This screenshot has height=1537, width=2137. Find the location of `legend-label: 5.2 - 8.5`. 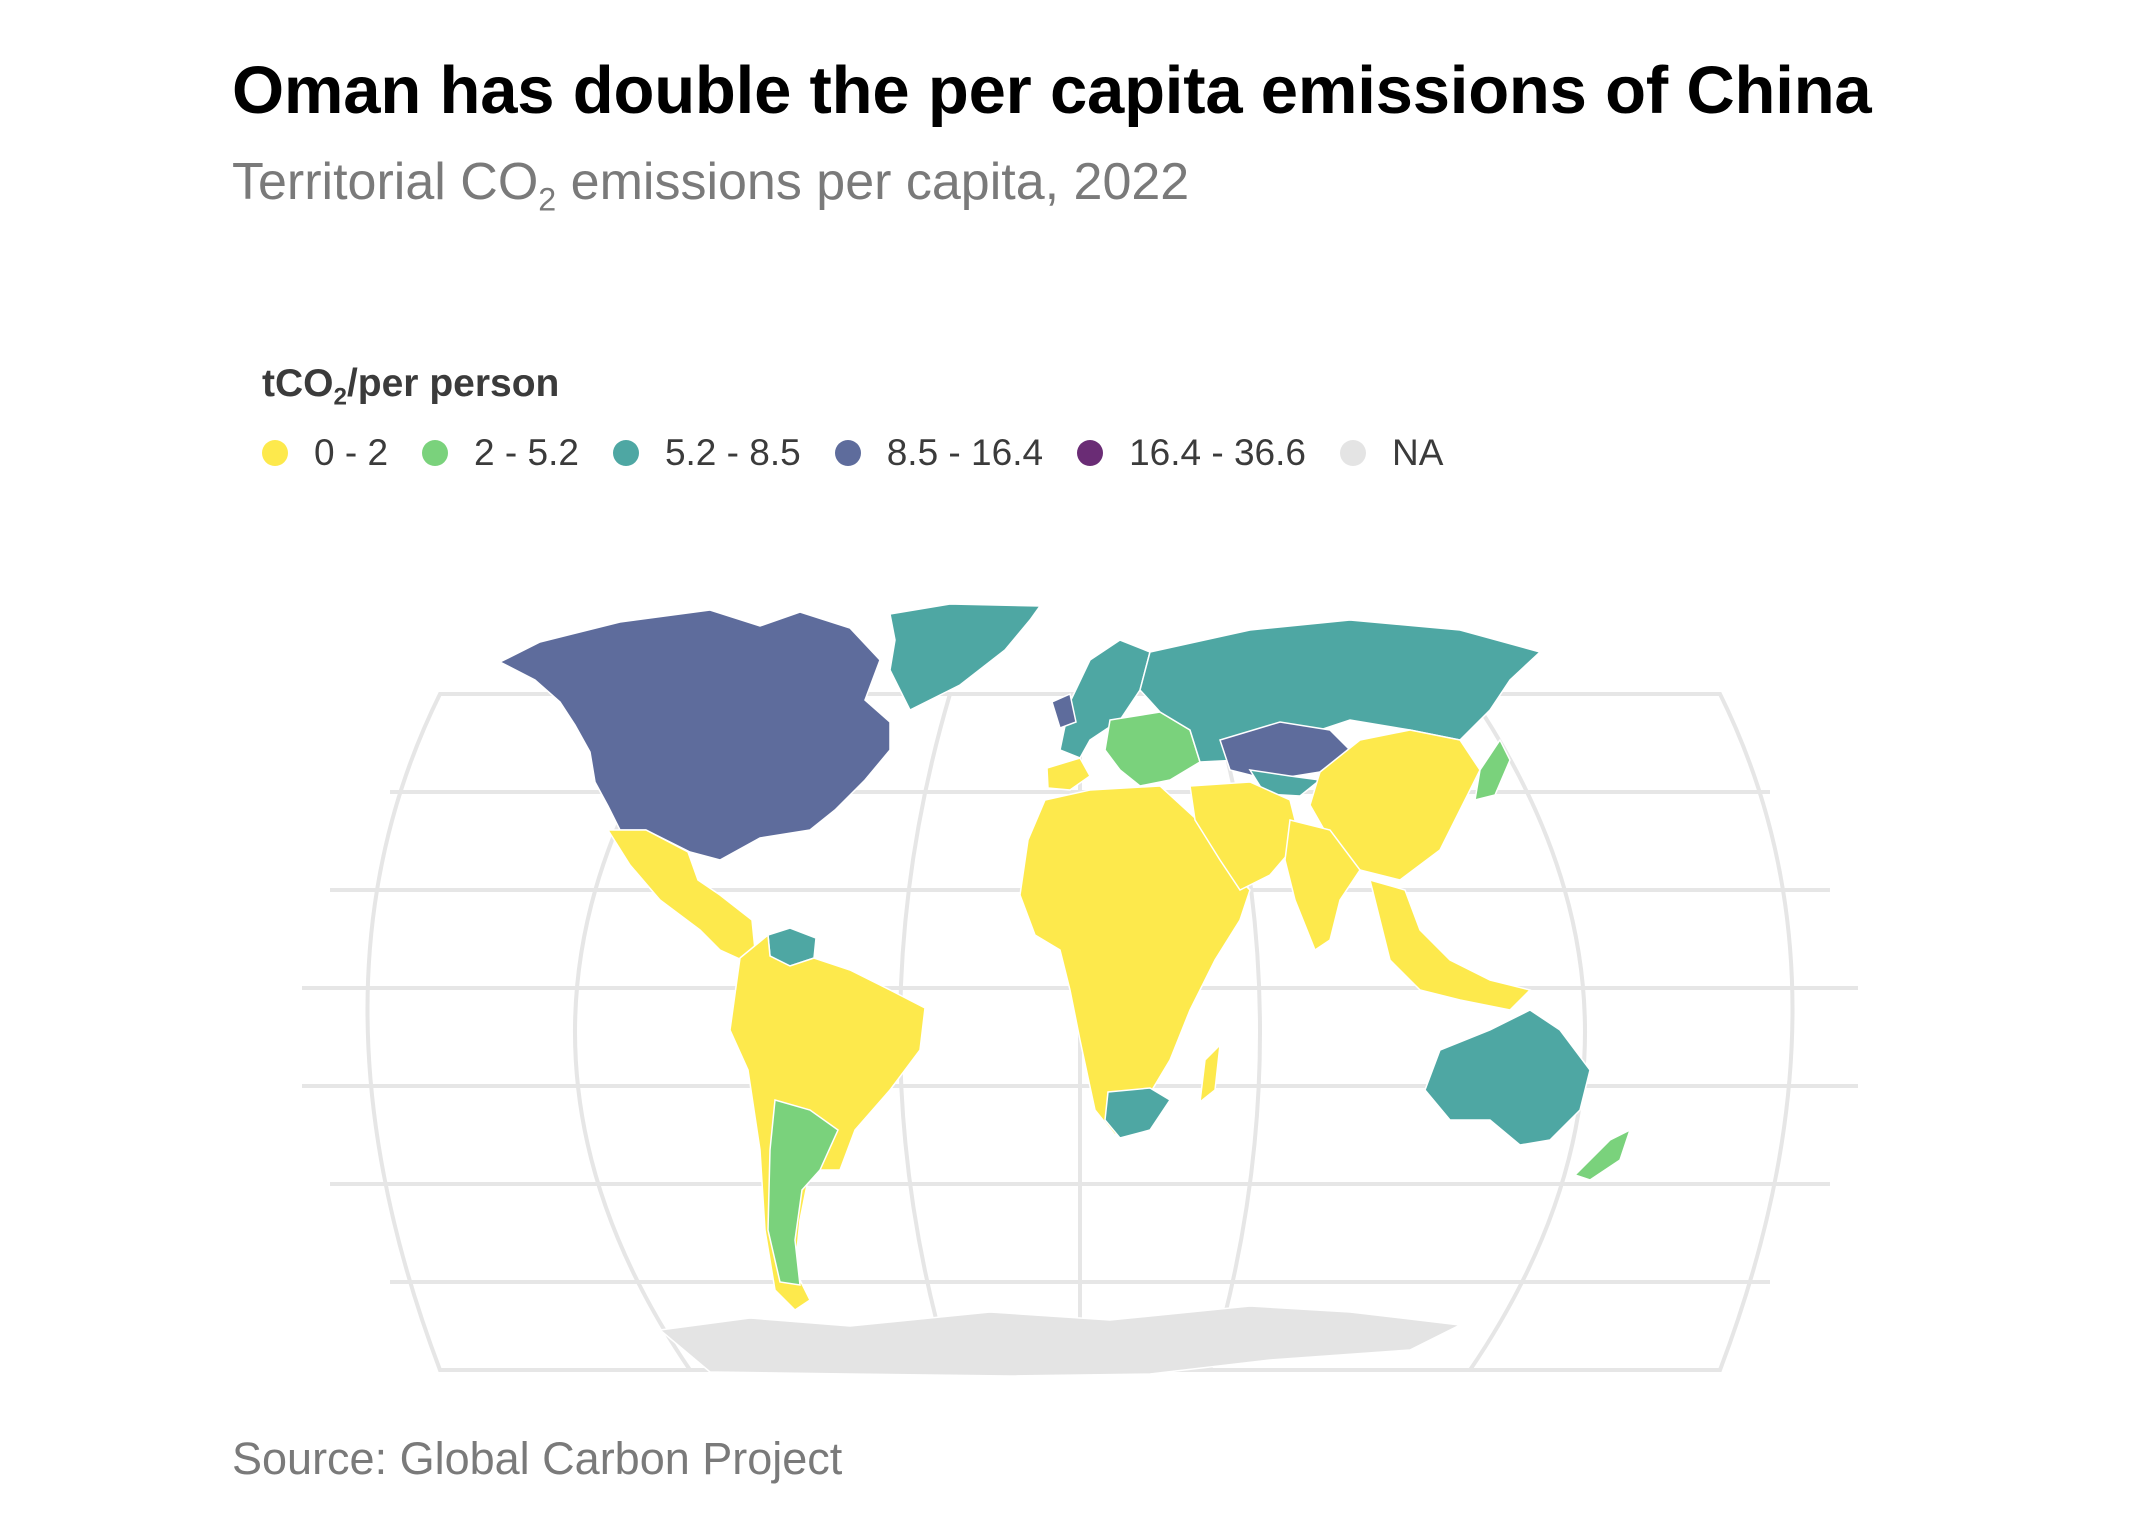

legend-label: 5.2 - 8.5 is located at coordinates (732, 452).